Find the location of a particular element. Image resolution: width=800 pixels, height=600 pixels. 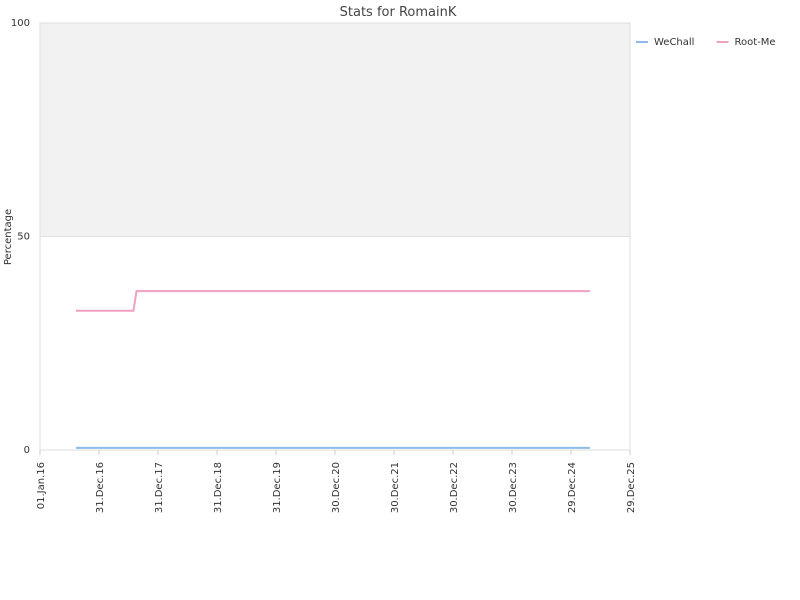

x-tick-label: 30.Dec.22 is located at coordinates (454, 487).